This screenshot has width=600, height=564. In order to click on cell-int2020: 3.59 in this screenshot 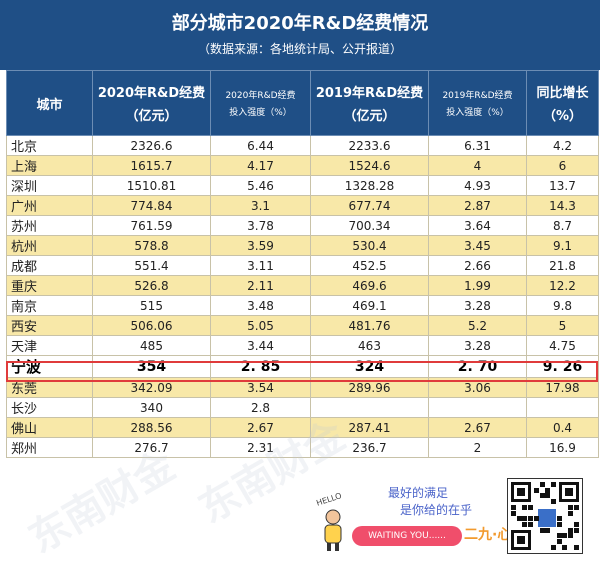, I will do `click(260, 245)`.